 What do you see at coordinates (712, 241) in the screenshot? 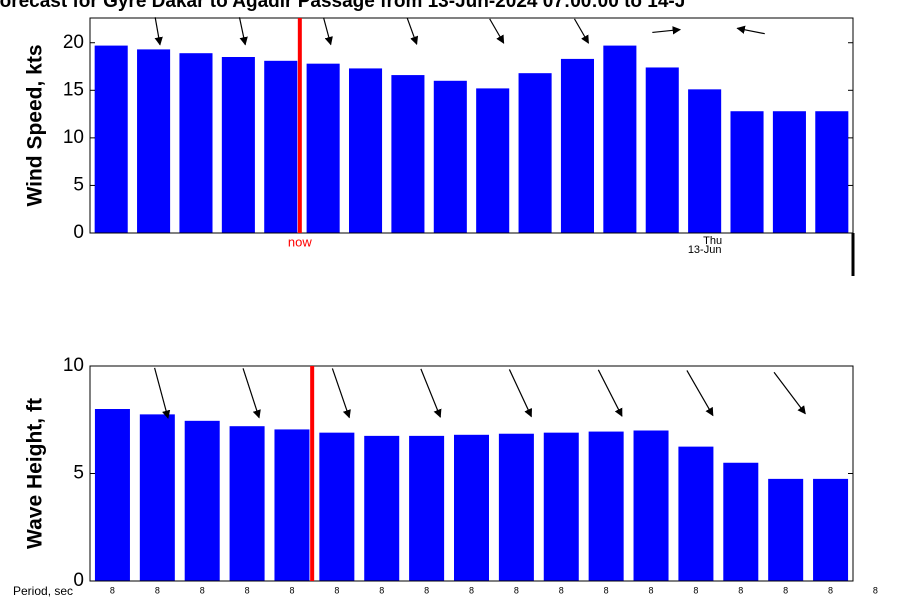
I see `tick-label-line: Thu` at bounding box center [712, 241].